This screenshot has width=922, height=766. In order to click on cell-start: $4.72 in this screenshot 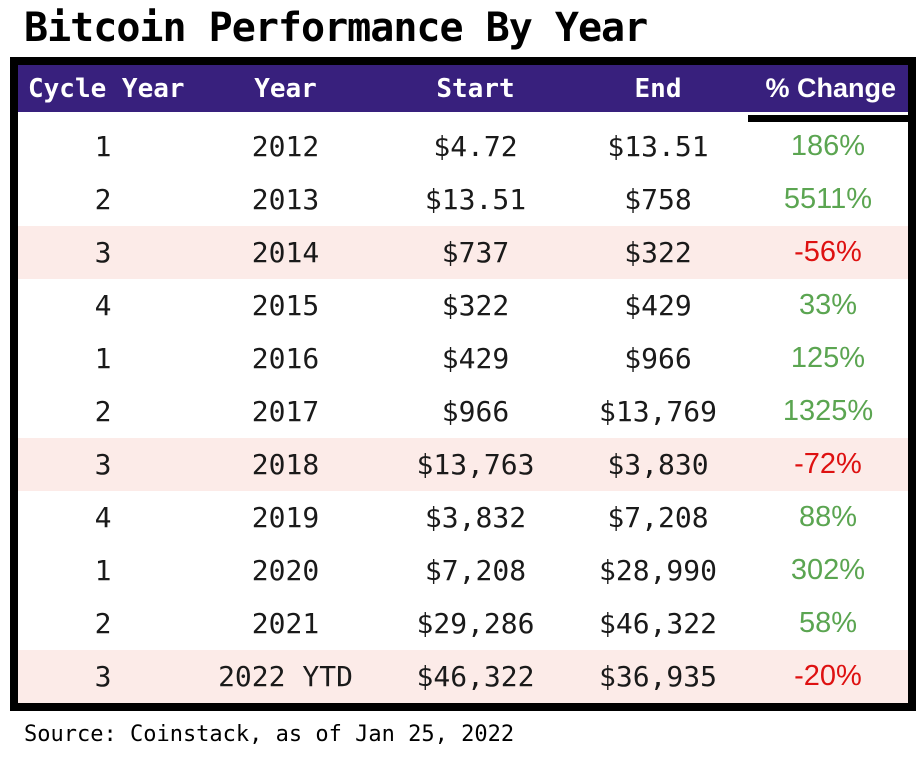, I will do `click(475, 146)`.